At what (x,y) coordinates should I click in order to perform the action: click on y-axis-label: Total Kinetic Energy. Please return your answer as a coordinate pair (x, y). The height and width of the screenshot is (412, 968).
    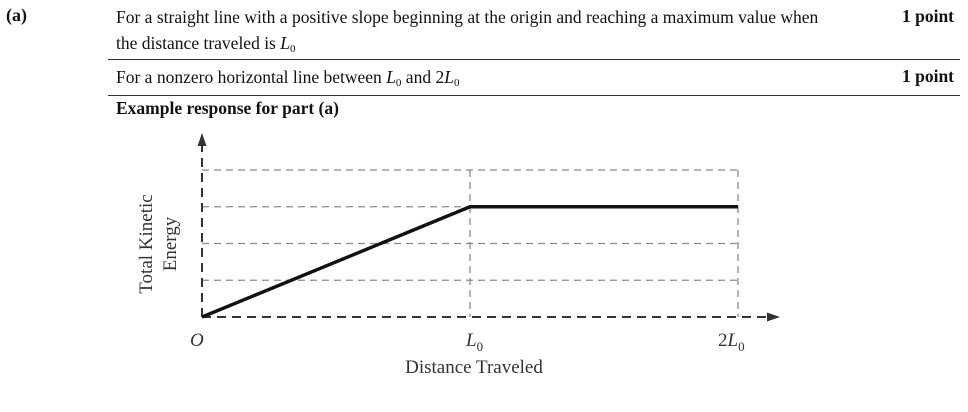
    Looking at the image, I should click on (158, 243).